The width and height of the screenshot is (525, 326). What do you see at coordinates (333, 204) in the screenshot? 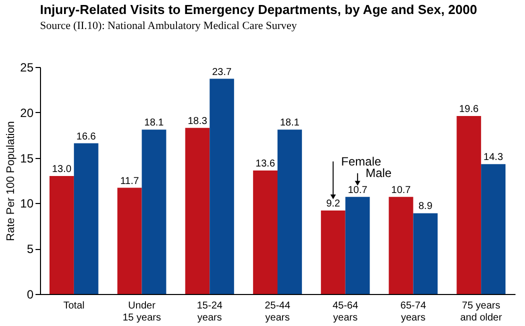
I see `data-label: 9.2` at bounding box center [333, 204].